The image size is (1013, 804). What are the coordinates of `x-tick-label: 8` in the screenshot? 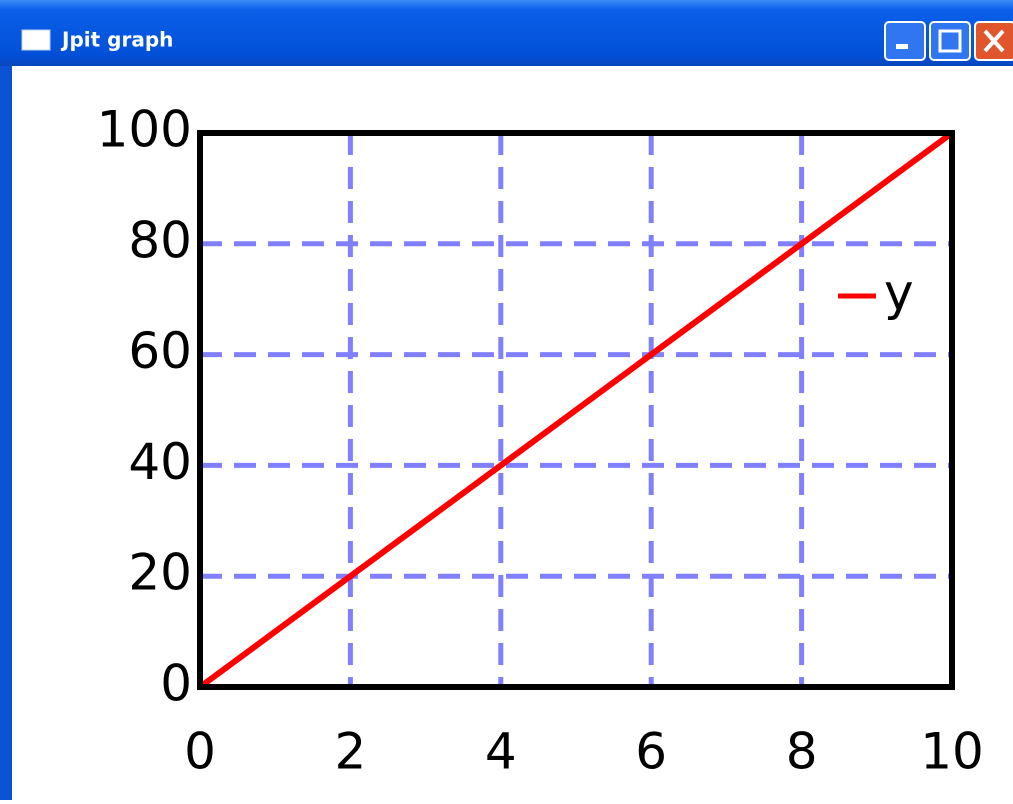 It's located at (802, 752).